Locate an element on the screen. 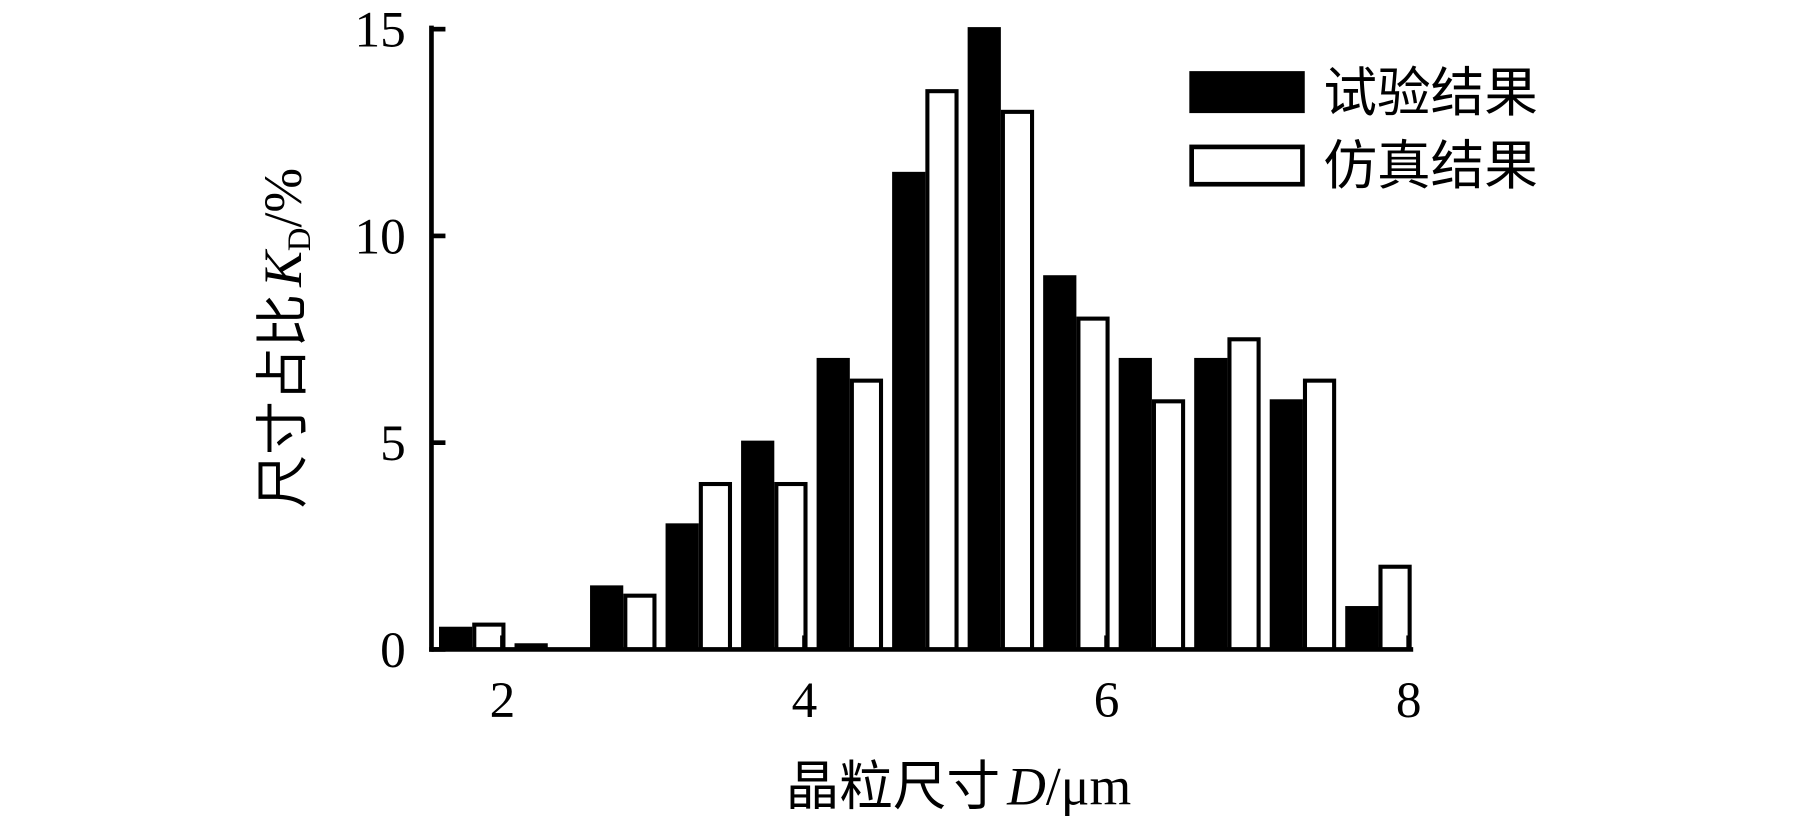 The image size is (1819, 822). y-tick-label: 5 is located at coordinates (393, 443).